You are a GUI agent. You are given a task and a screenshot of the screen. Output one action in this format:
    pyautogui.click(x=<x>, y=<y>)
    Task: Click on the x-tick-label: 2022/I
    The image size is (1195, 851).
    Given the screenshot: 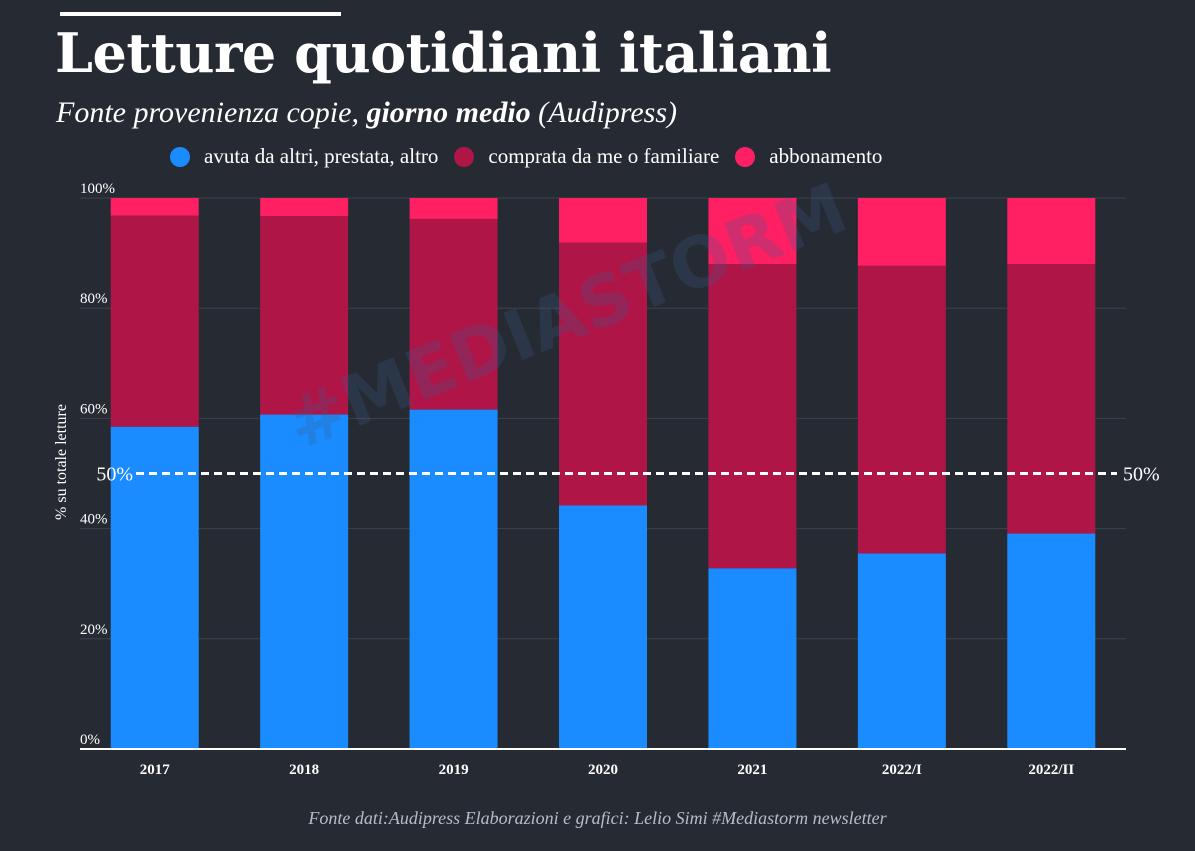 What is the action you would take?
    pyautogui.click(x=902, y=770)
    